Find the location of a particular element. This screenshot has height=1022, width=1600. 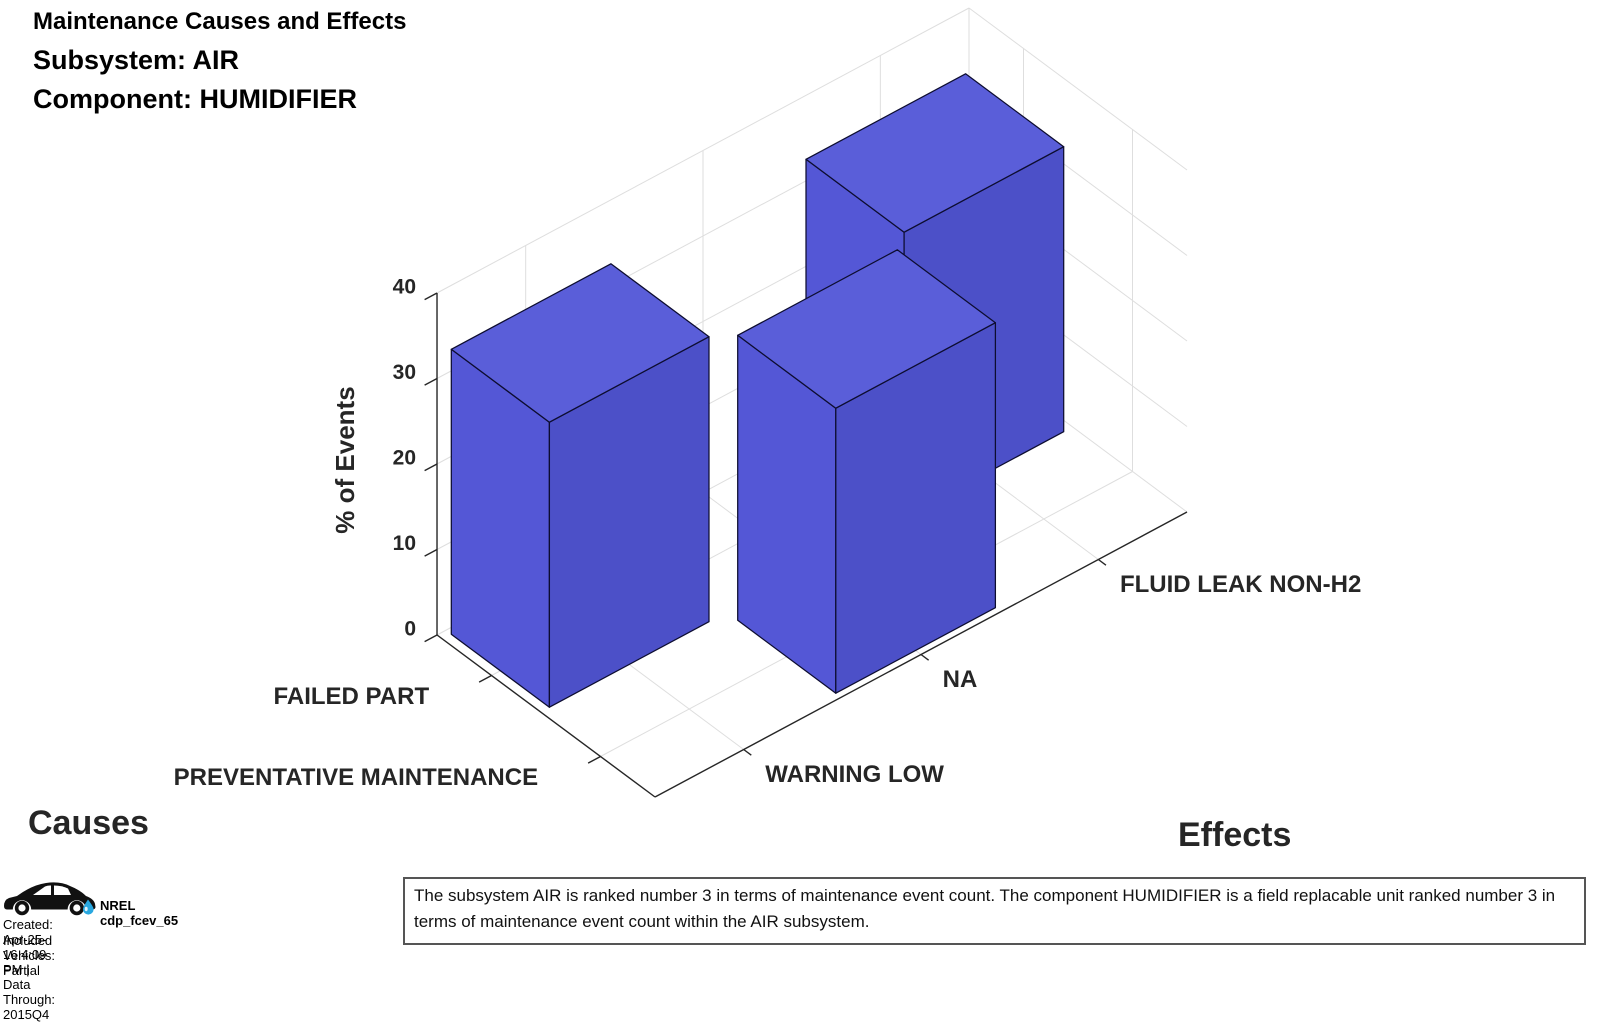

effect-category-label: FLUID LEAK NON-H2 is located at coordinates (1240, 584).